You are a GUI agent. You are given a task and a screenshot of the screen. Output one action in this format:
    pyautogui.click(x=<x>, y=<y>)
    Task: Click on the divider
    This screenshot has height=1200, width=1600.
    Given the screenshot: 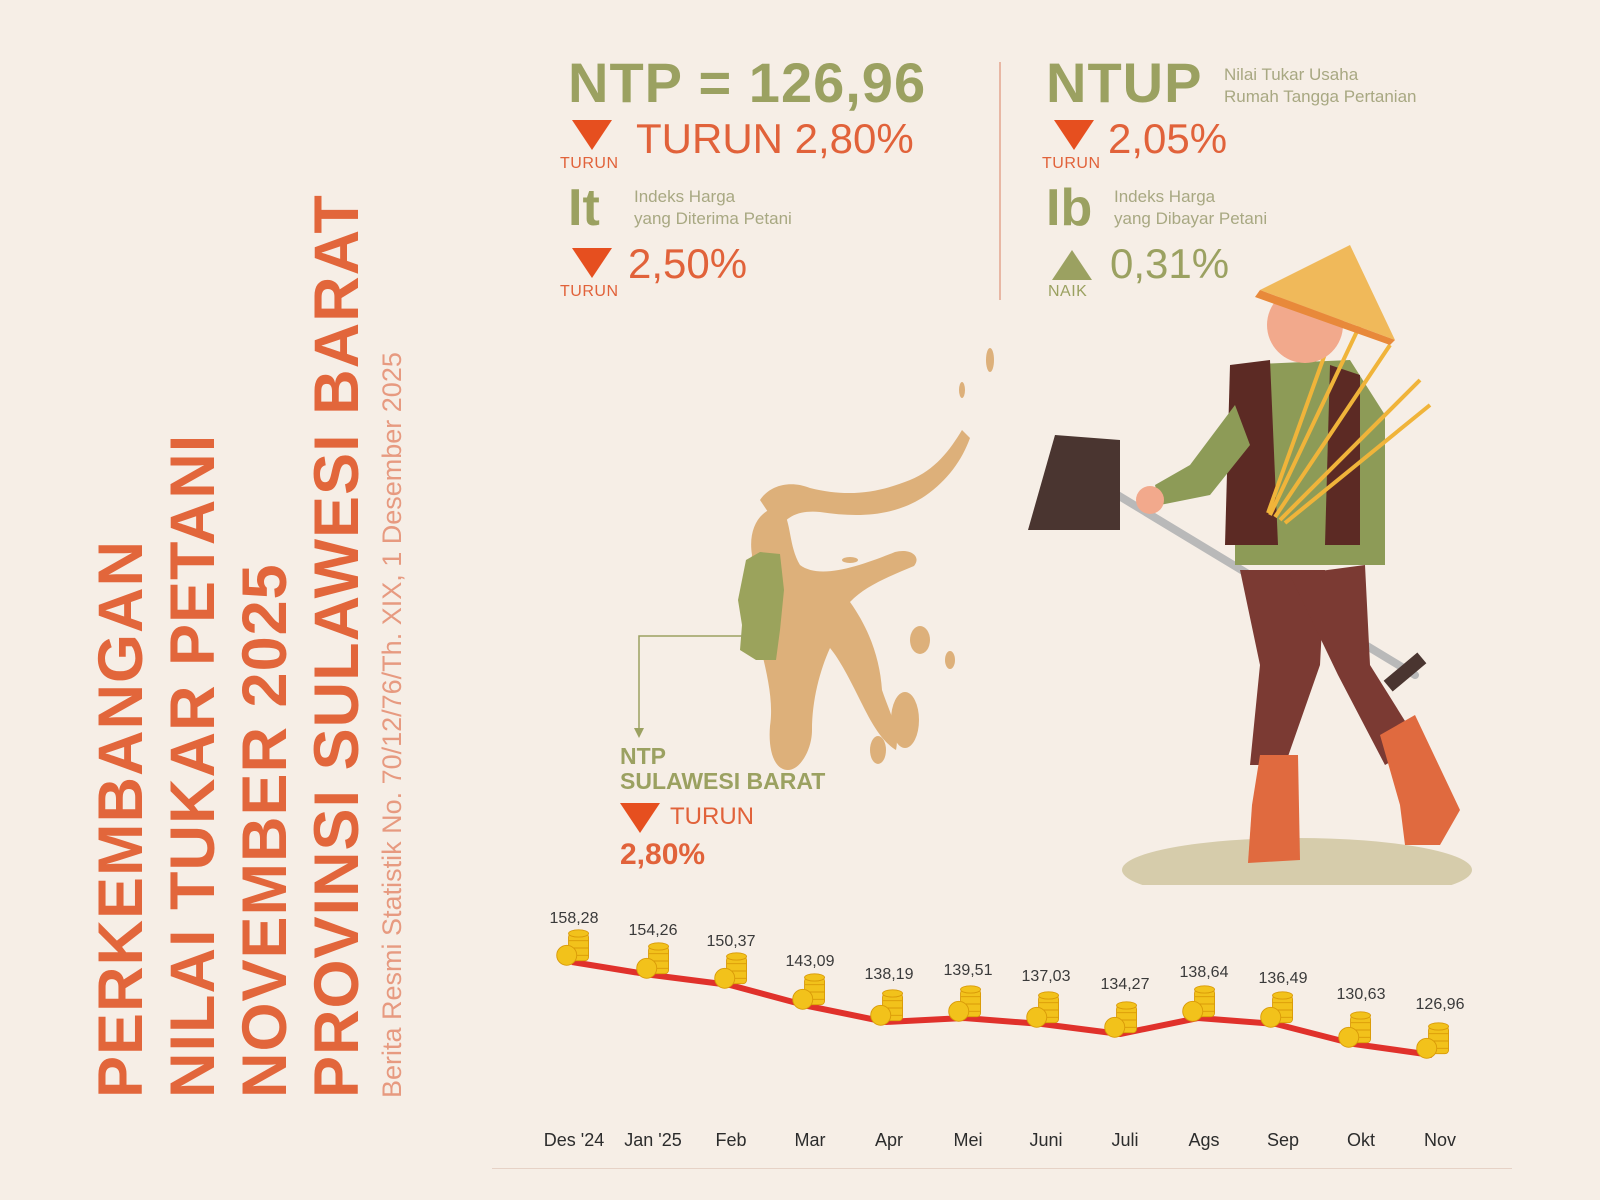 What is the action you would take?
    pyautogui.click(x=1000, y=181)
    